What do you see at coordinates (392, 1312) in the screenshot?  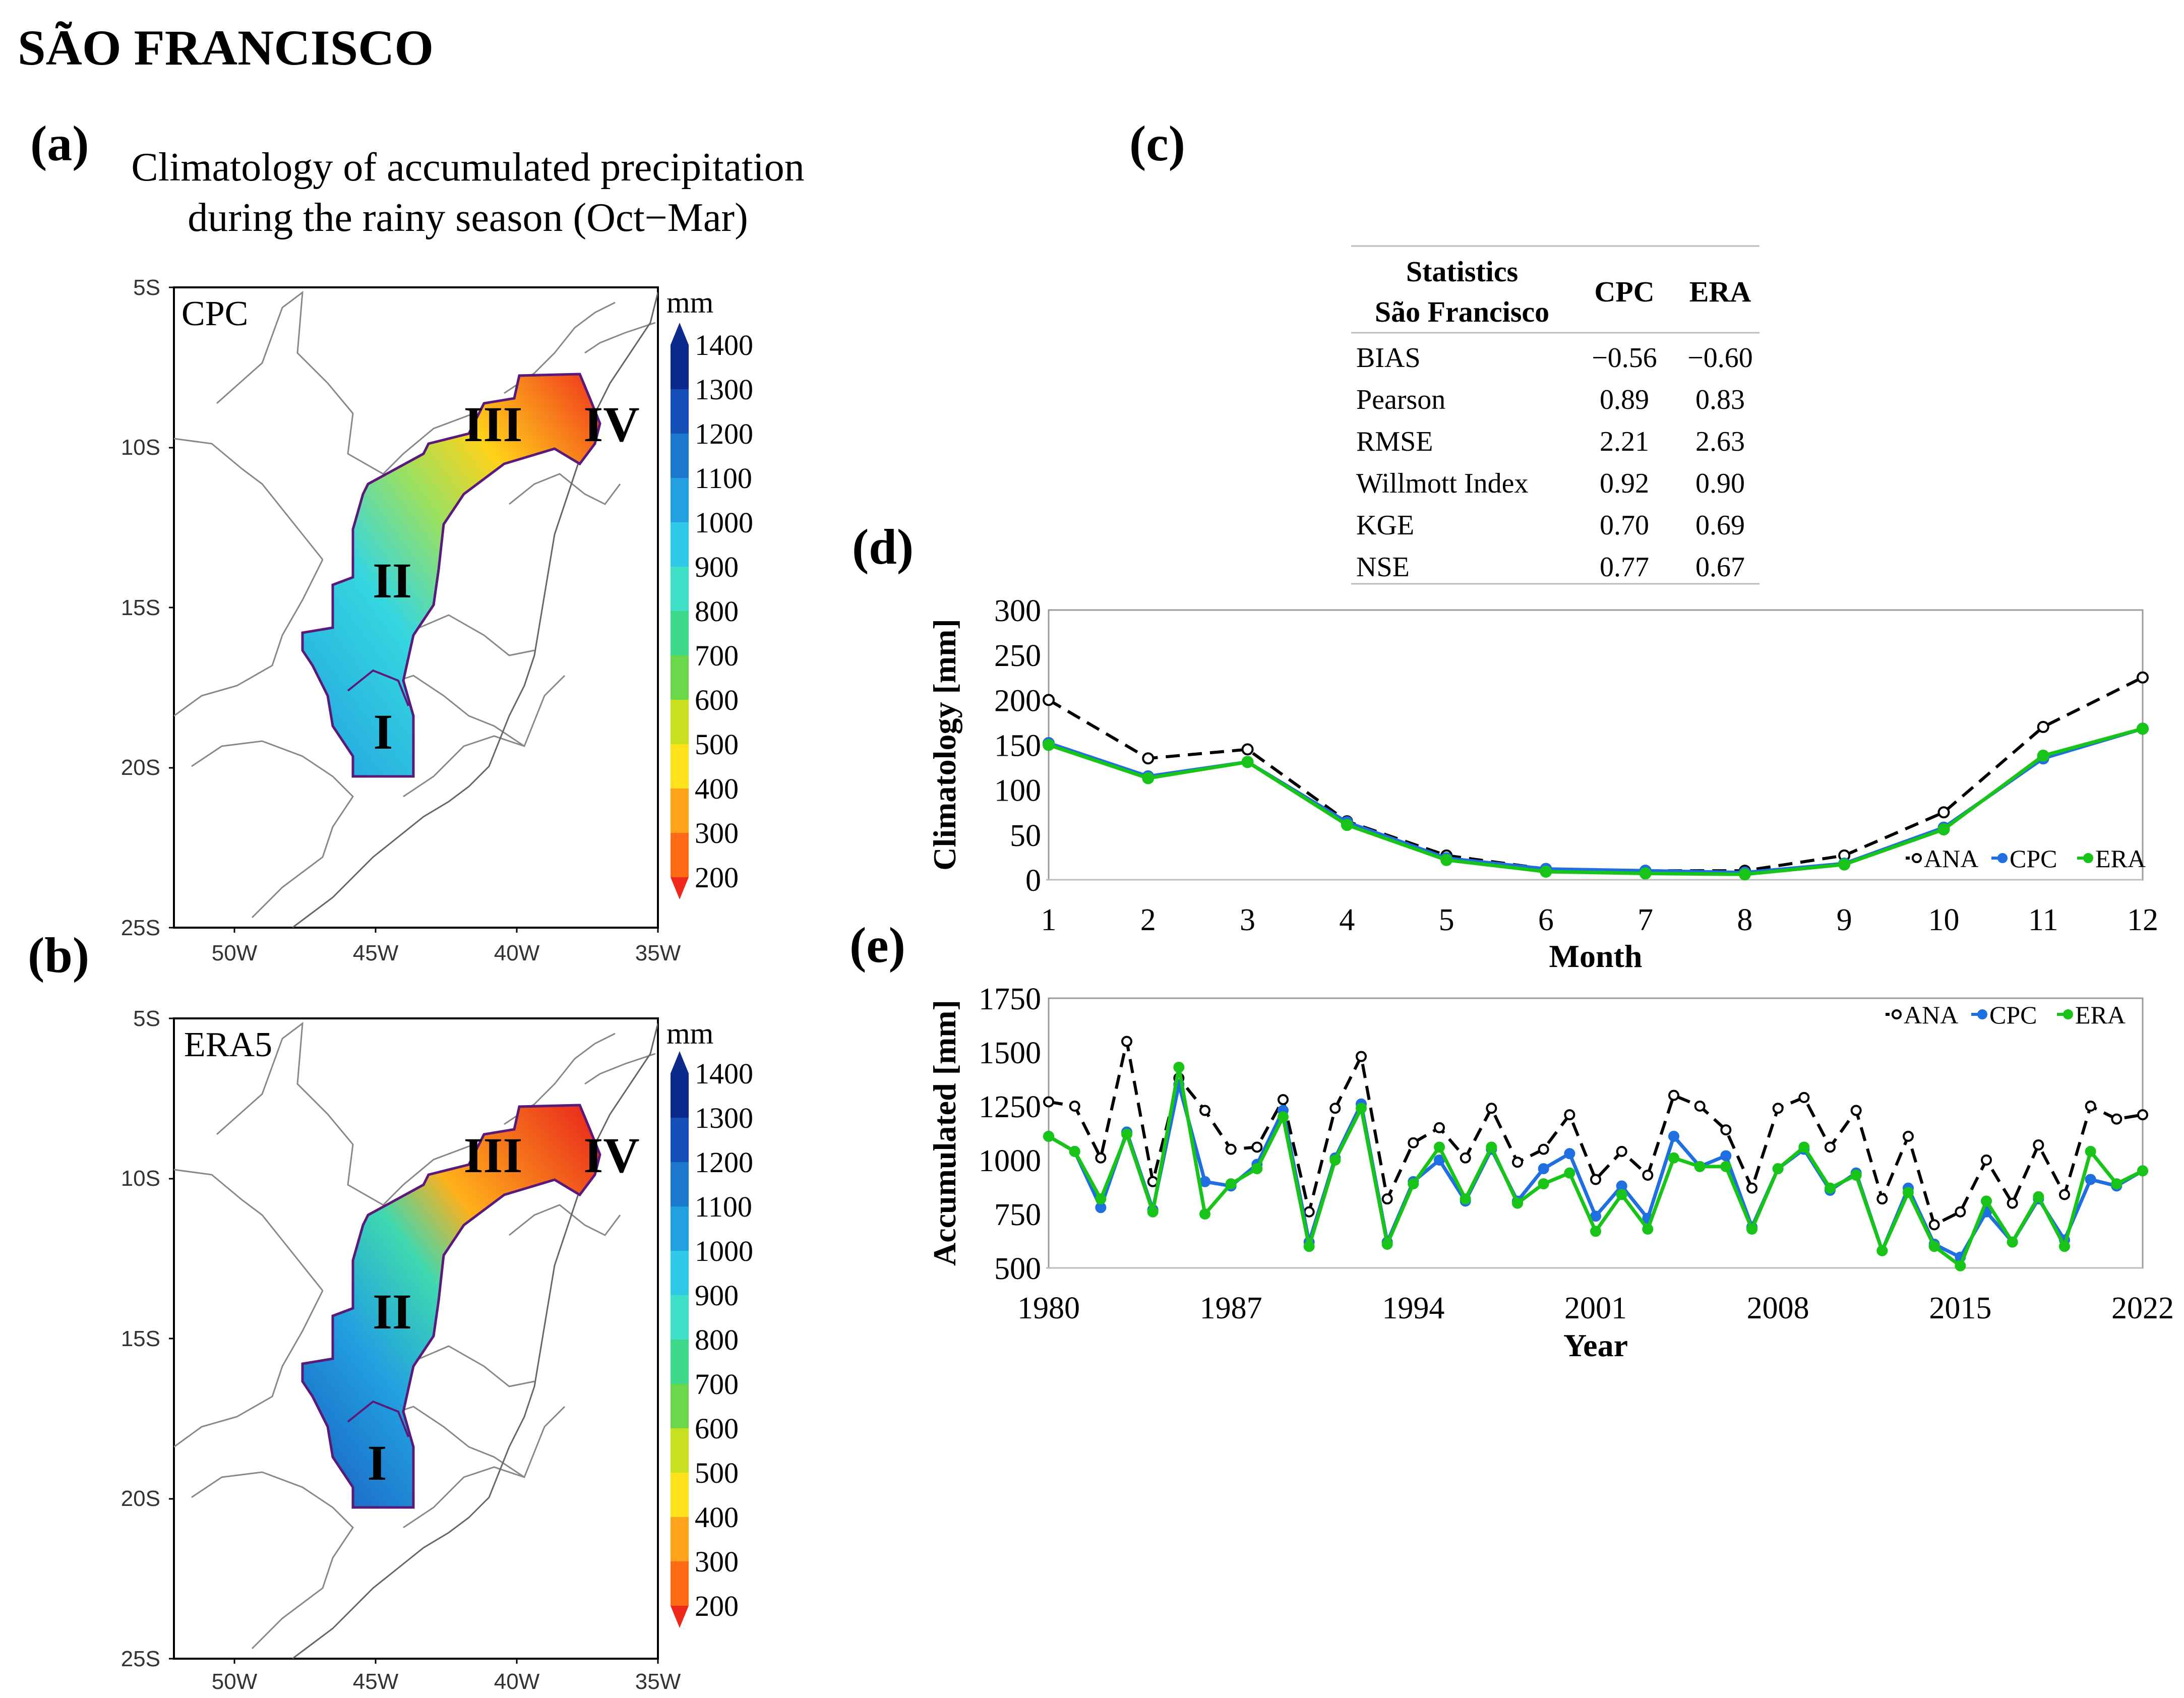 I see `map-b-region-II: II` at bounding box center [392, 1312].